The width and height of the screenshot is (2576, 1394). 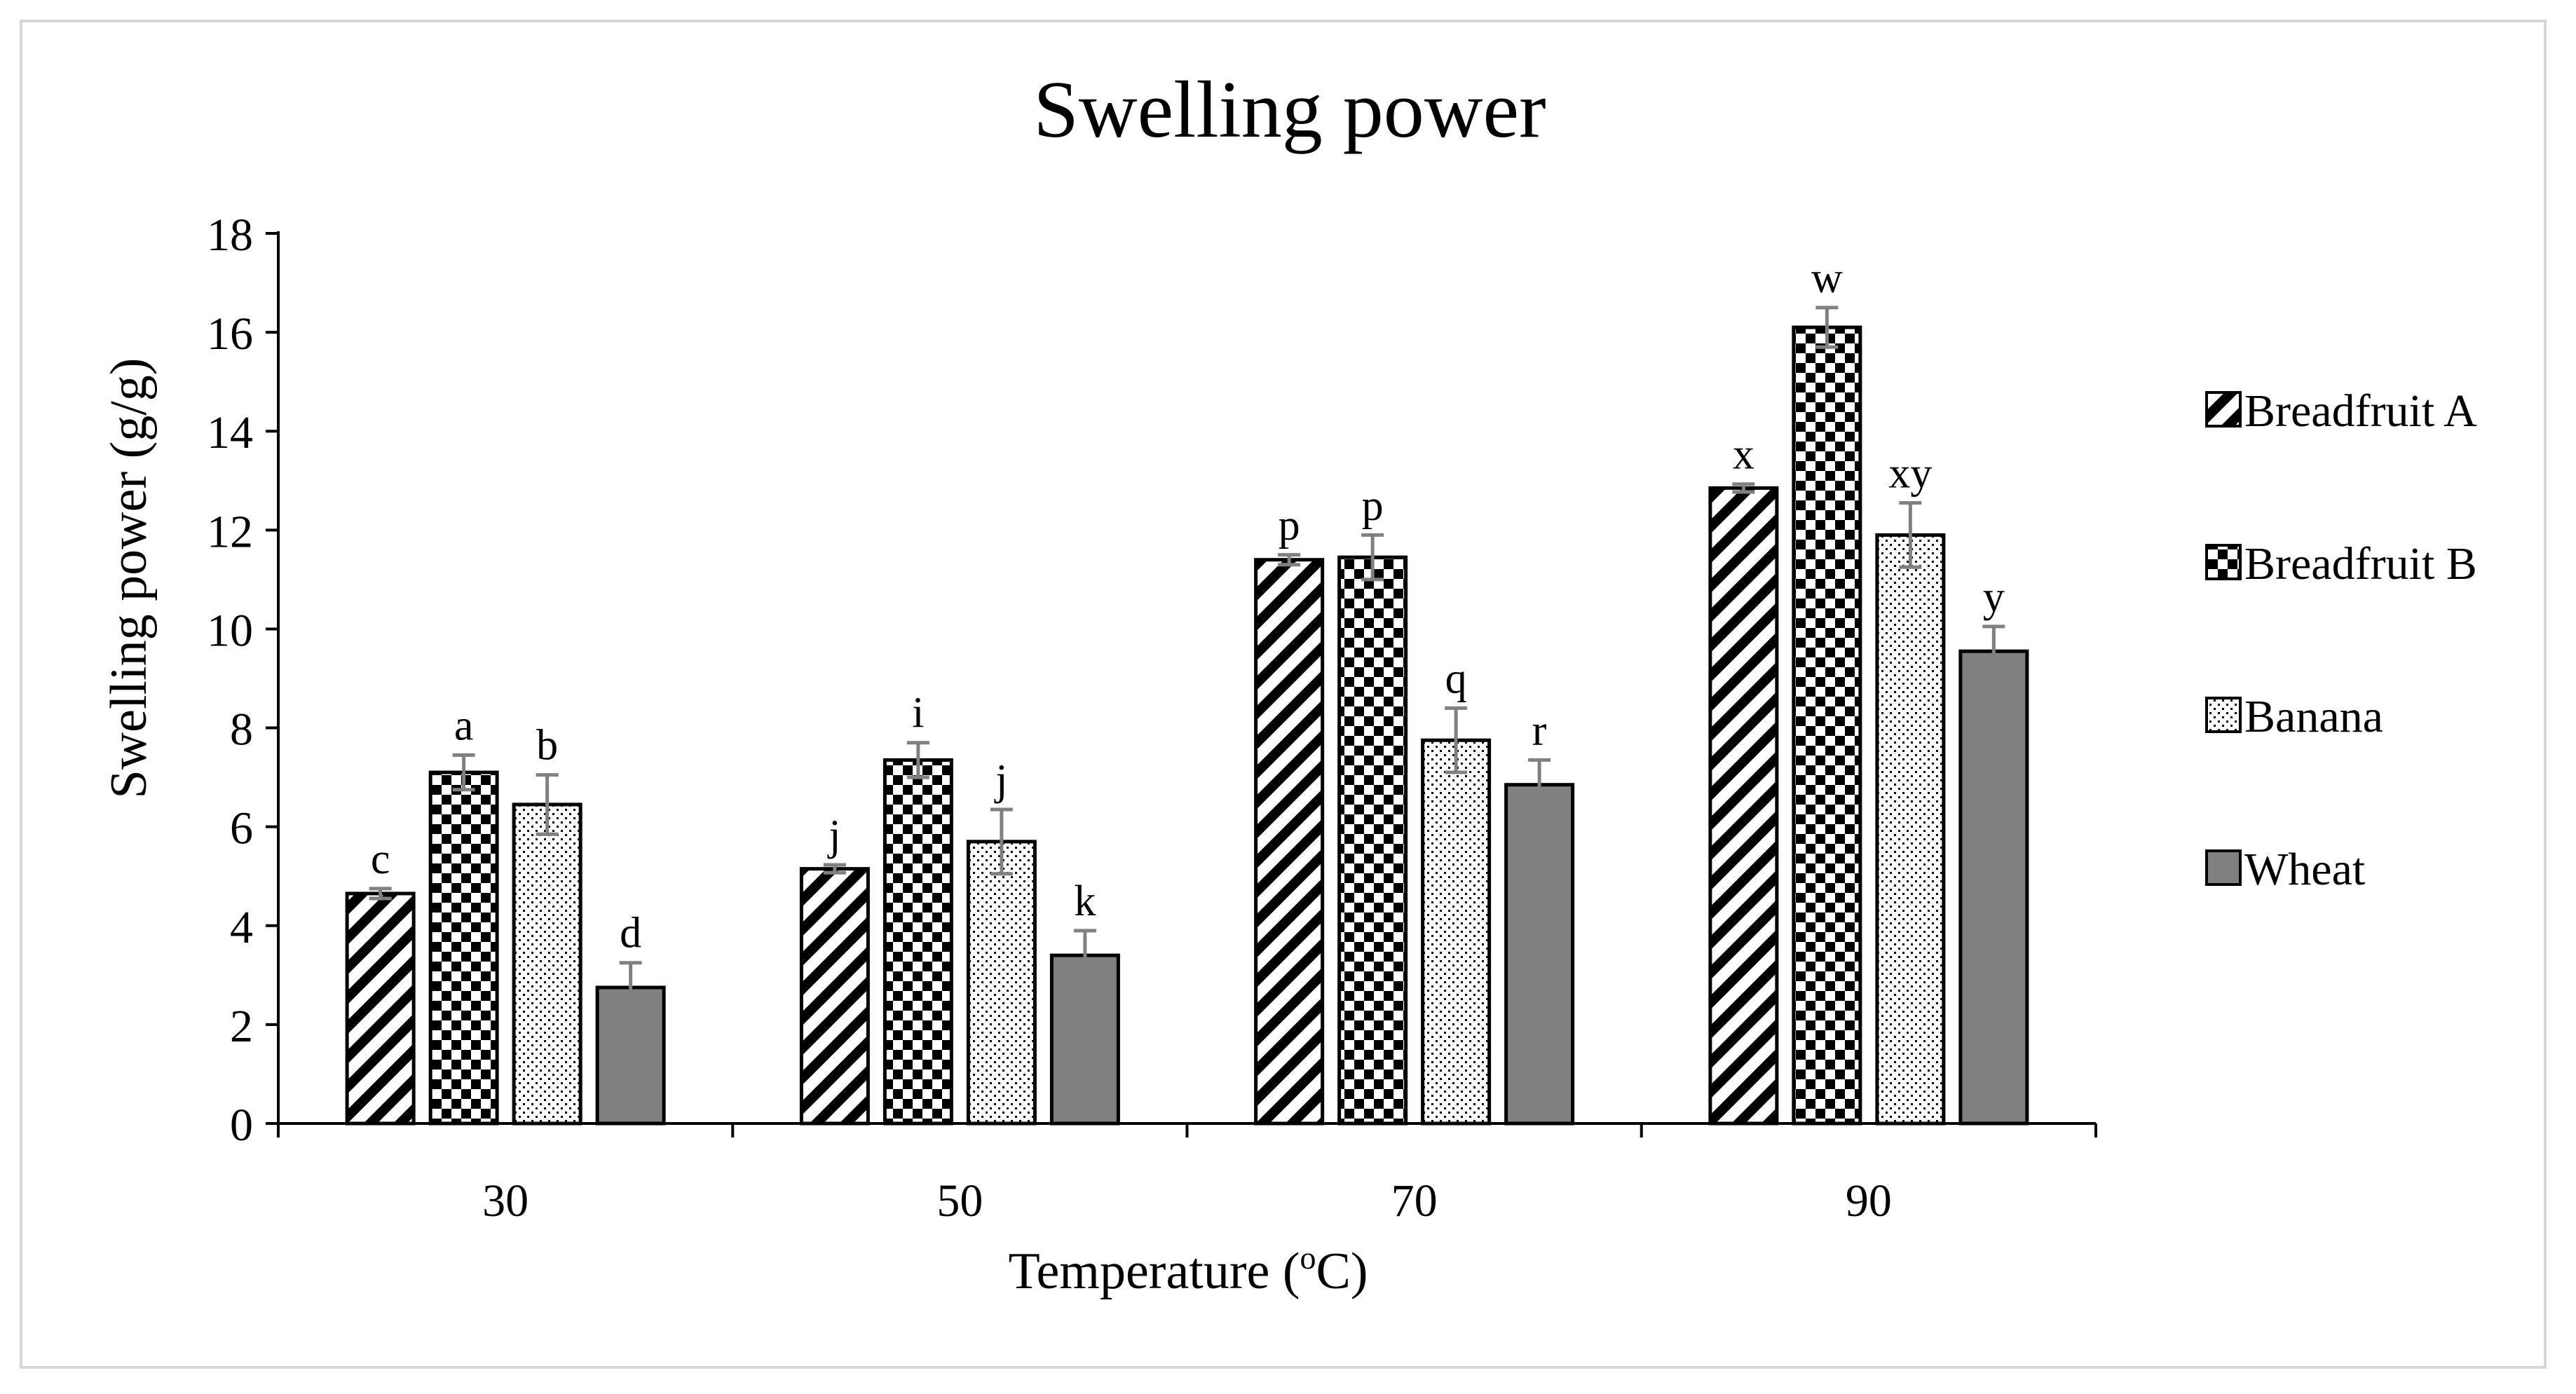 I want to click on legend-label: Breadfruit A, so click(x=2360, y=411).